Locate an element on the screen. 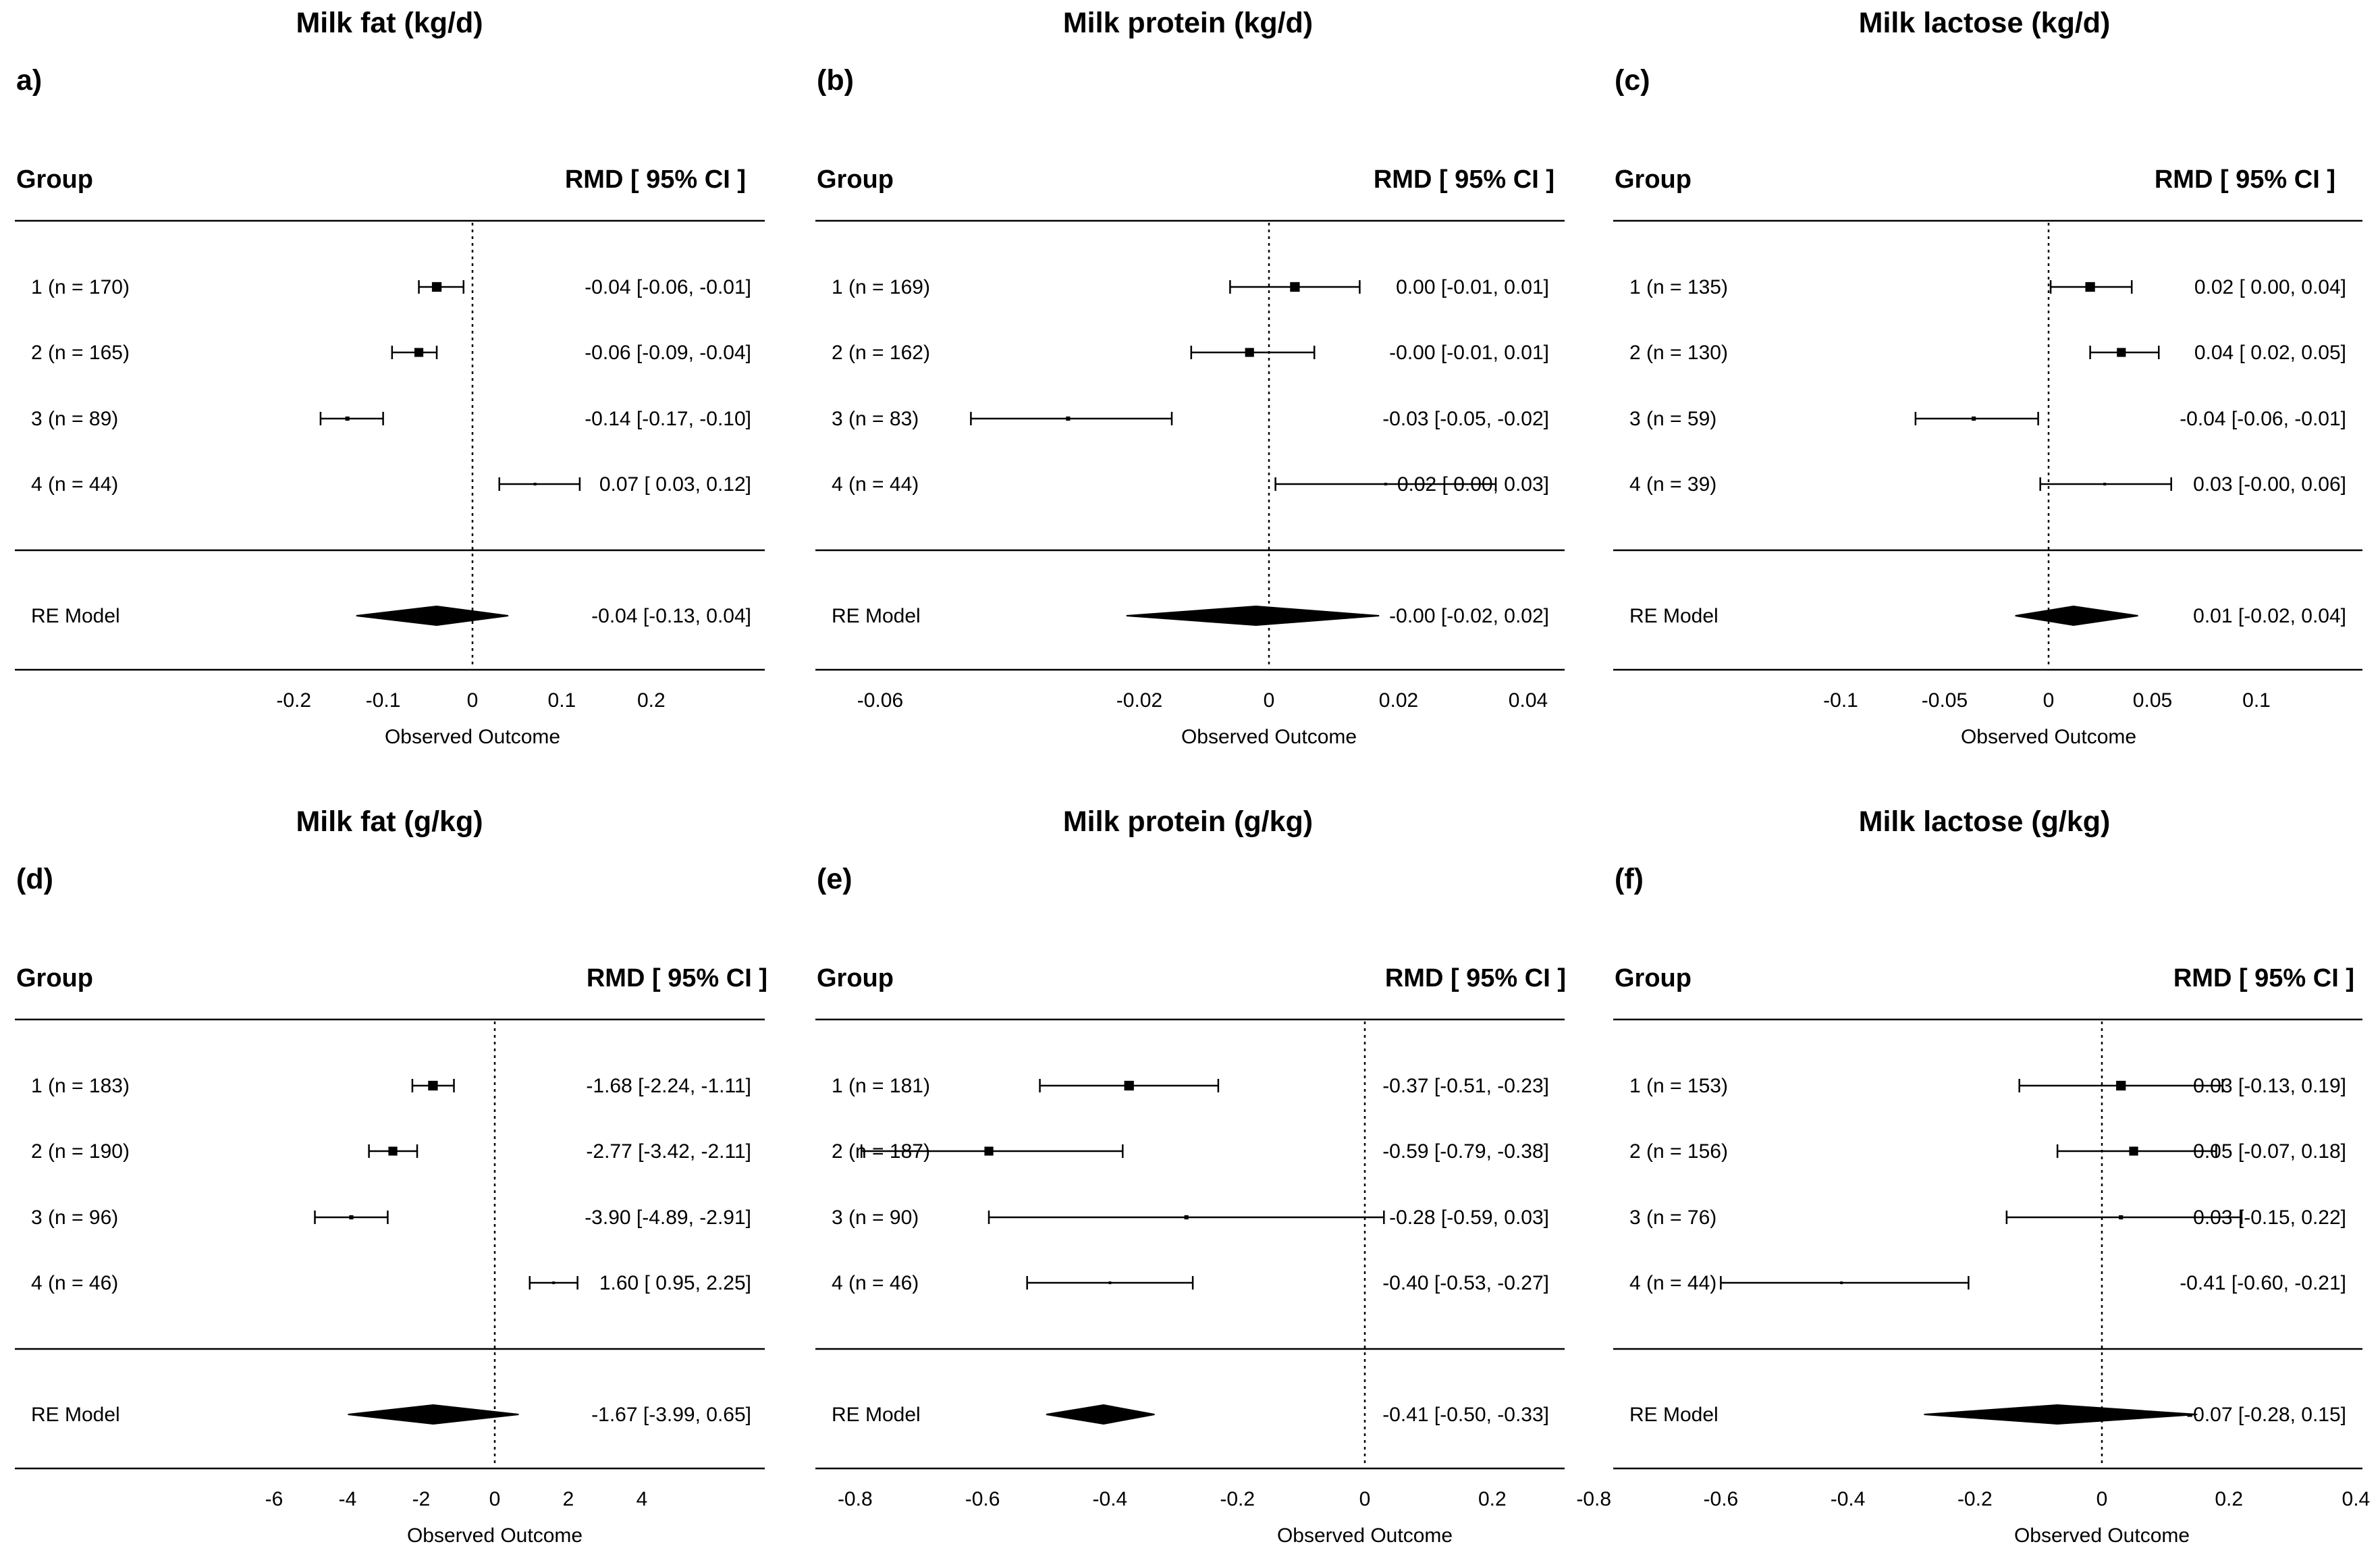  x-tick-label: -0.02 is located at coordinates (1139, 701).